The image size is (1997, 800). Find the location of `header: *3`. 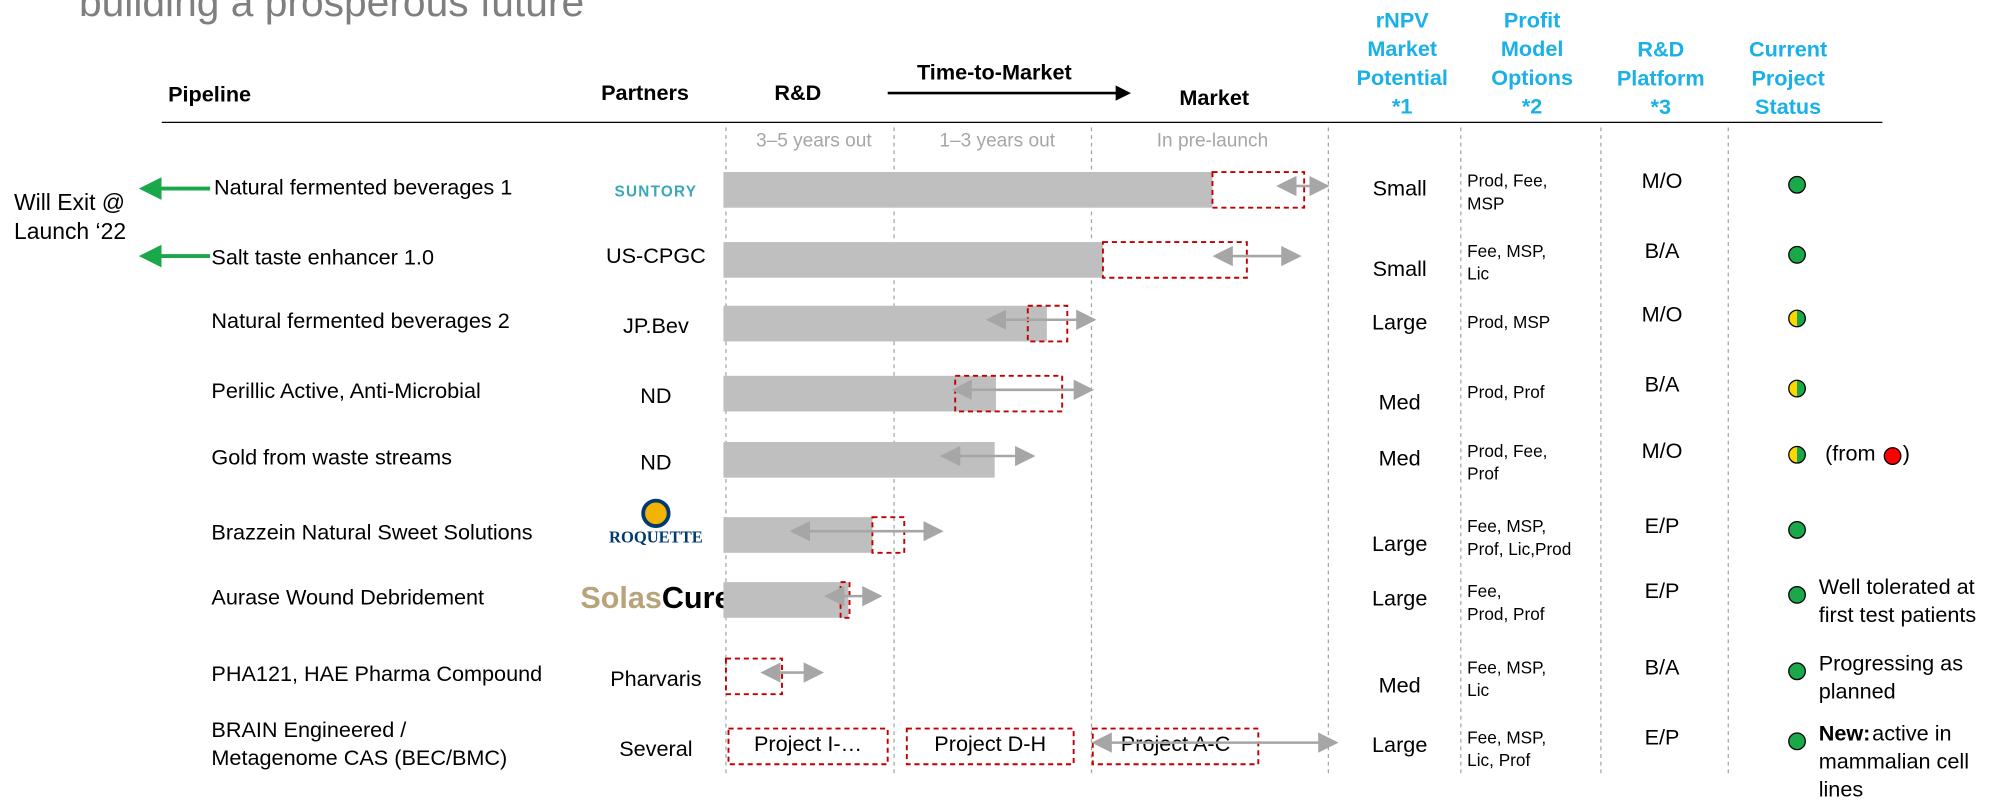

header: *3 is located at coordinates (1661, 106).